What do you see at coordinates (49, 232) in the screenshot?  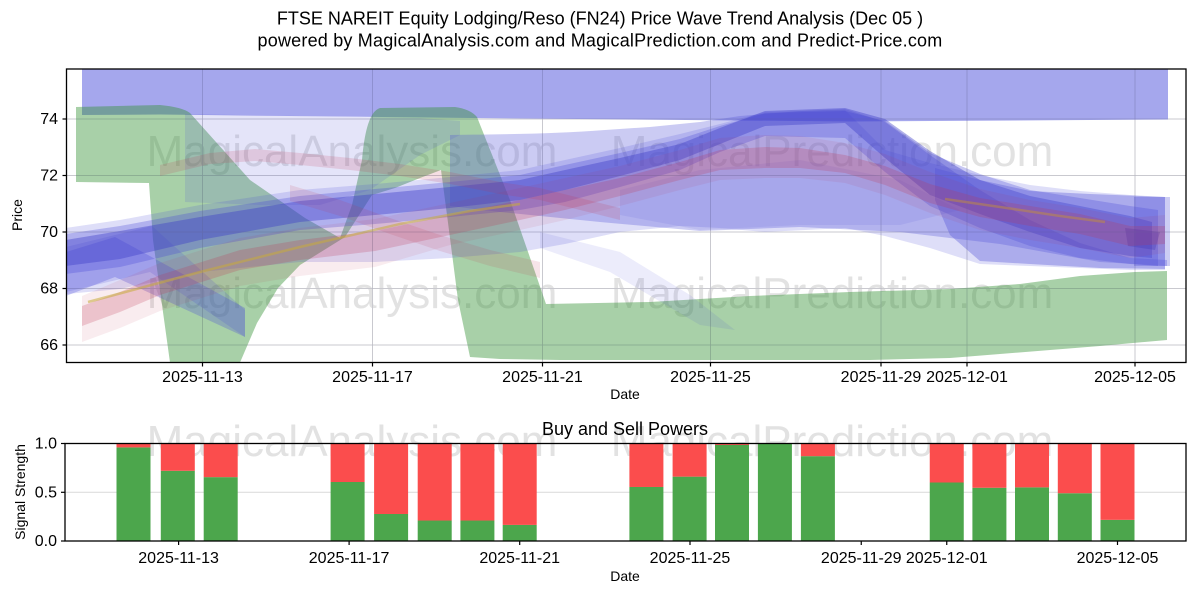 I see `svg-text: 70` at bounding box center [49, 232].